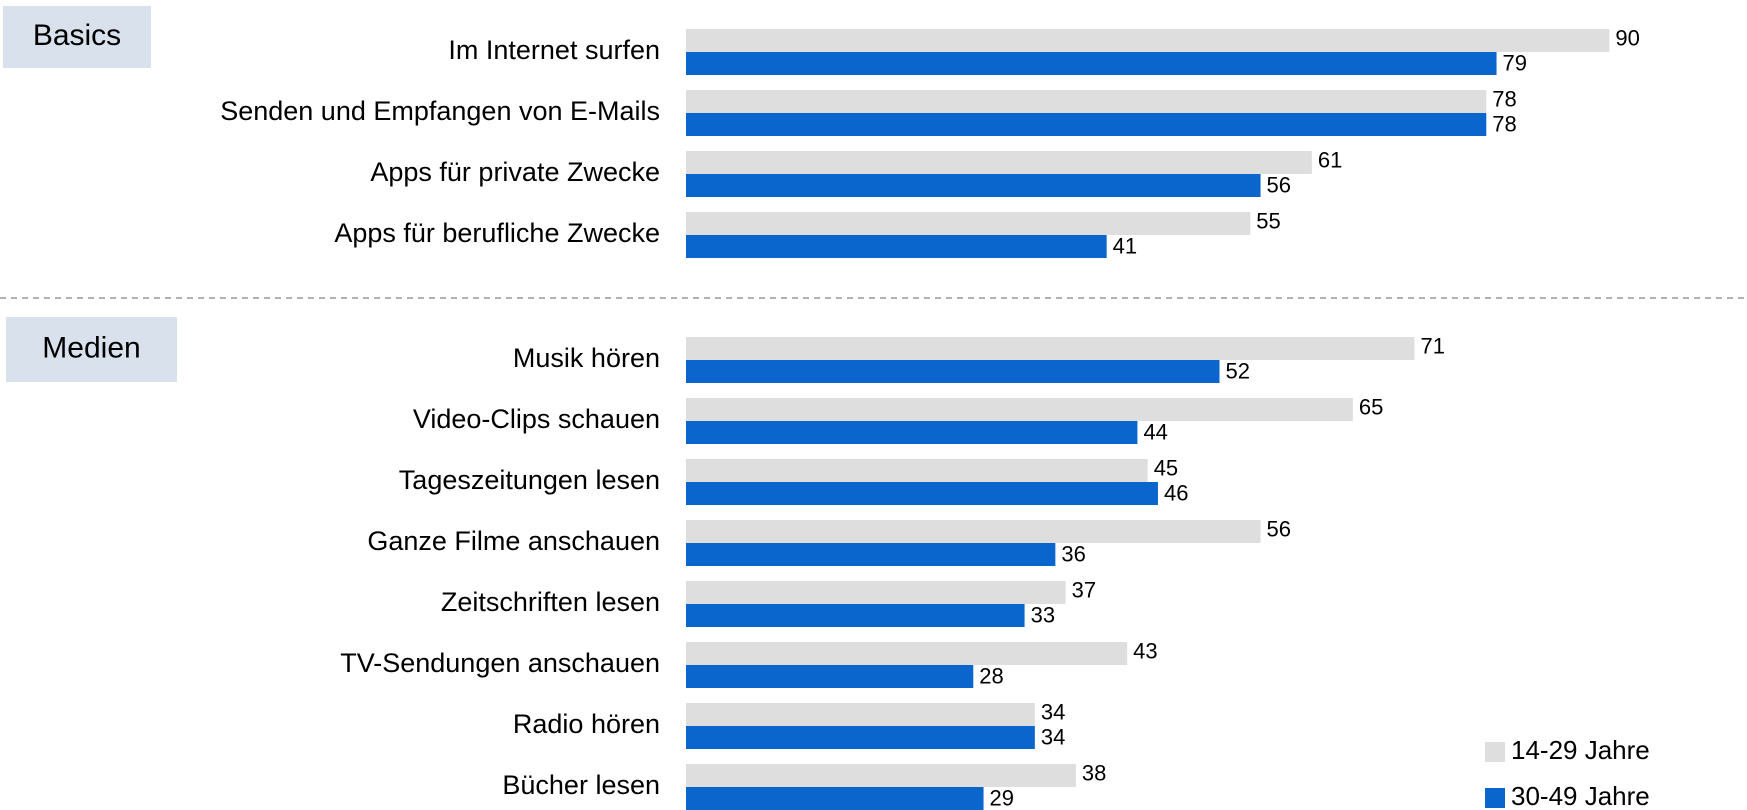 The height and width of the screenshot is (810, 1747). Describe the element at coordinates (497, 233) in the screenshot. I see `category-label: Apps für berufliche Zwecke` at that location.